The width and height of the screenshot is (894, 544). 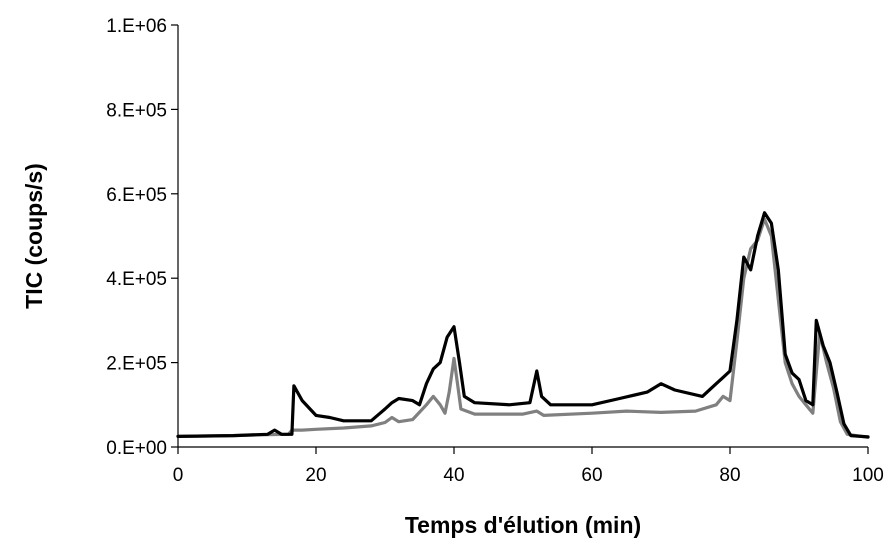 I want to click on y-tick-label: 4.E+05, so click(x=136, y=279).